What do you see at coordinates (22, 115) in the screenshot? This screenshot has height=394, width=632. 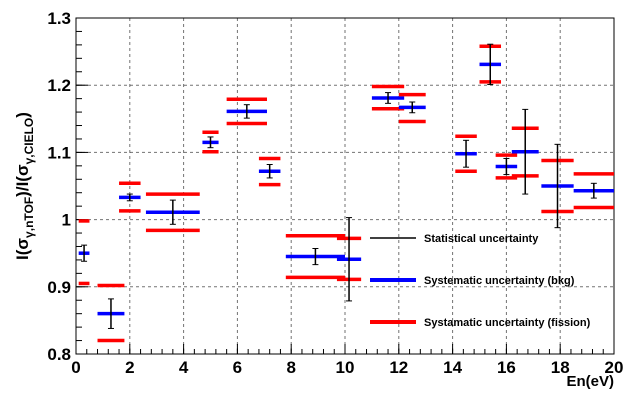 I see `y-axis-label-end: )` at bounding box center [22, 115].